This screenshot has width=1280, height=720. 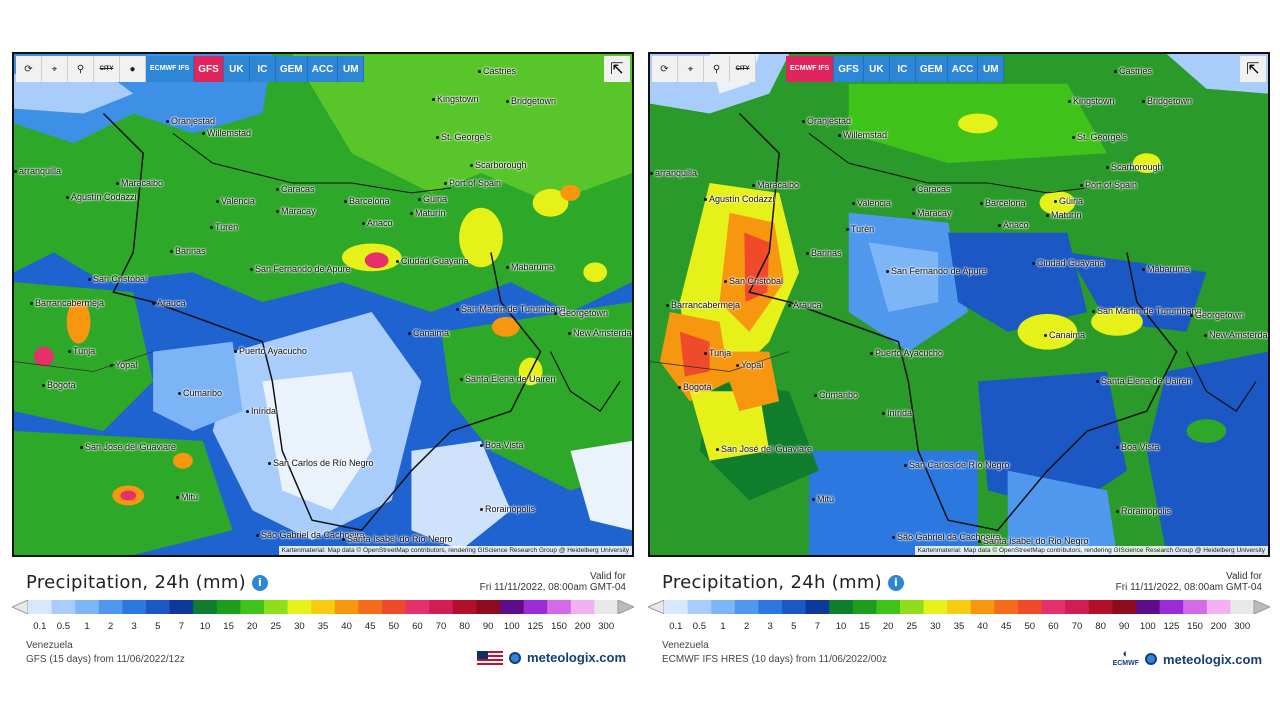 I want to click on scale-tick-label: 3, so click(x=770, y=626).